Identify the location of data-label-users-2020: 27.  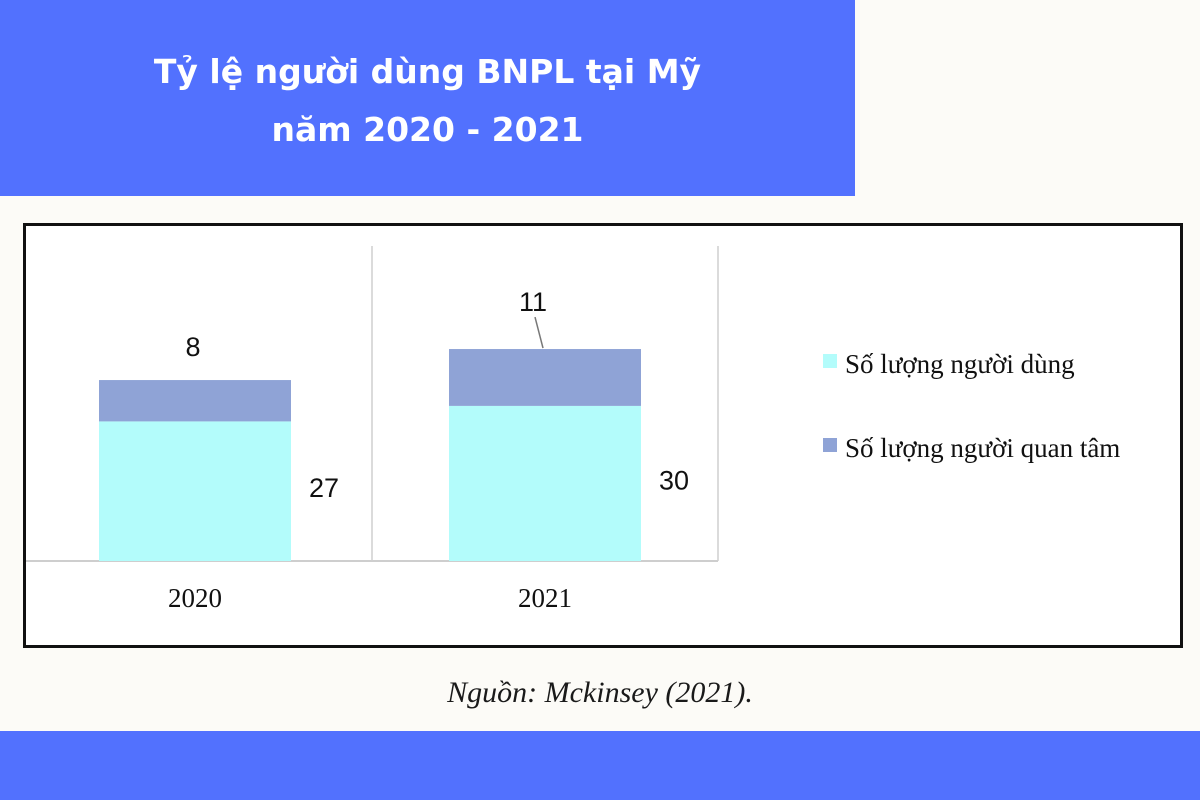
(324, 488).